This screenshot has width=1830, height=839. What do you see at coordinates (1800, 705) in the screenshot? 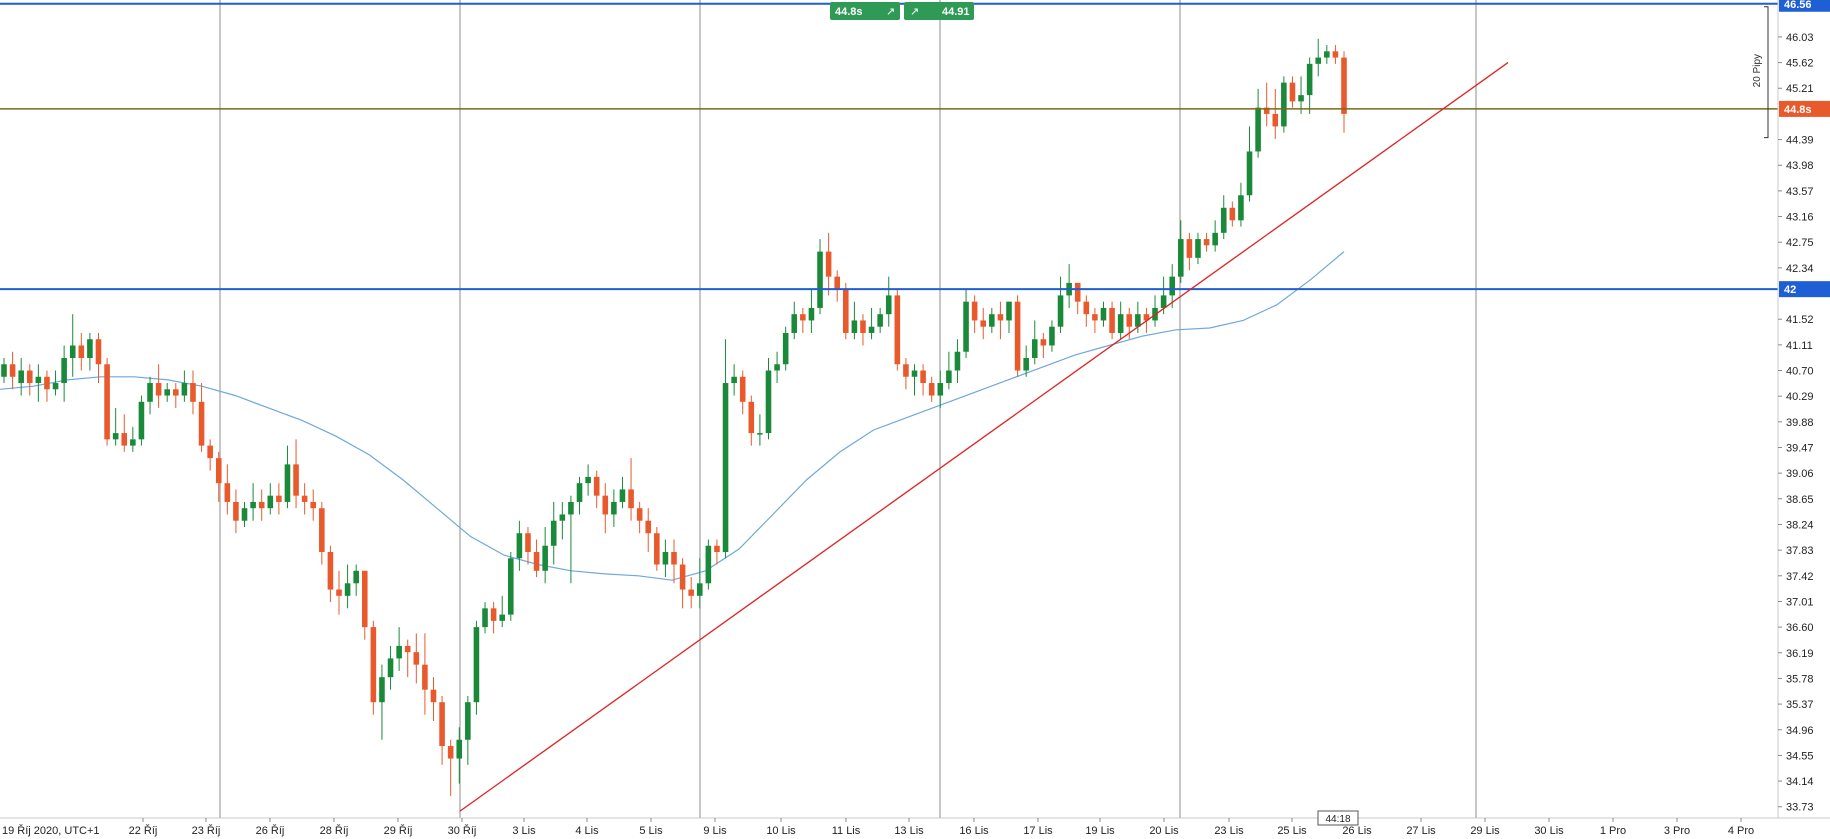
I see `y-tick-label: 35.37` at bounding box center [1800, 705].